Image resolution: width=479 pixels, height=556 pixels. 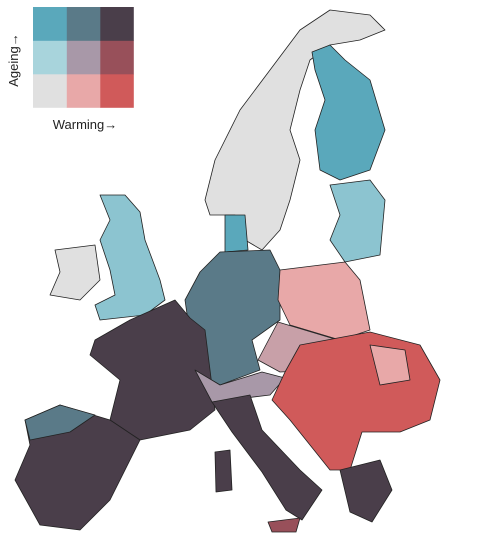 What do you see at coordinates (85, 124) in the screenshot?
I see `legend-x-label: Warming→` at bounding box center [85, 124].